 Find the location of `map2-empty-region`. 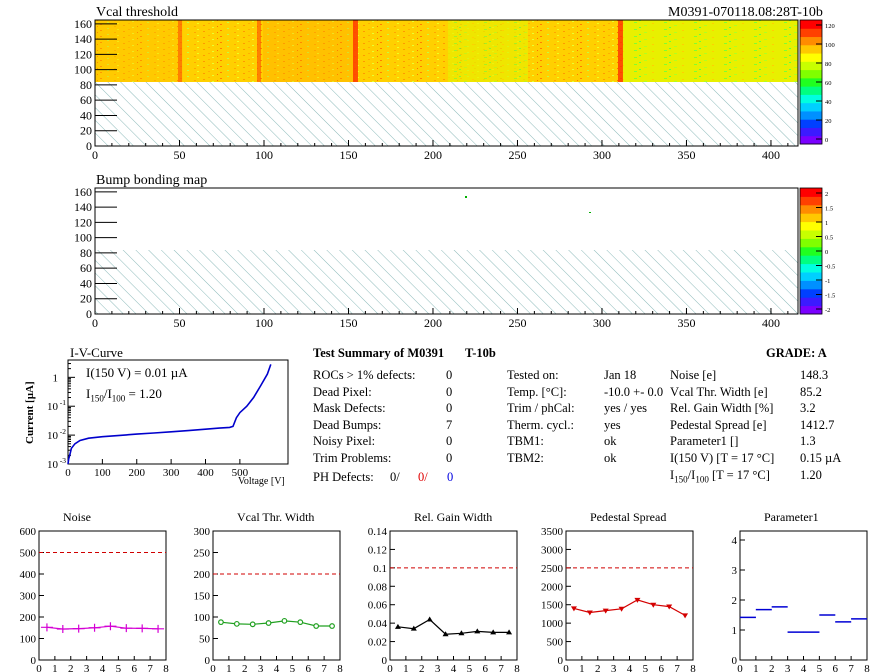

map2-empty-region is located at coordinates (446, 282).